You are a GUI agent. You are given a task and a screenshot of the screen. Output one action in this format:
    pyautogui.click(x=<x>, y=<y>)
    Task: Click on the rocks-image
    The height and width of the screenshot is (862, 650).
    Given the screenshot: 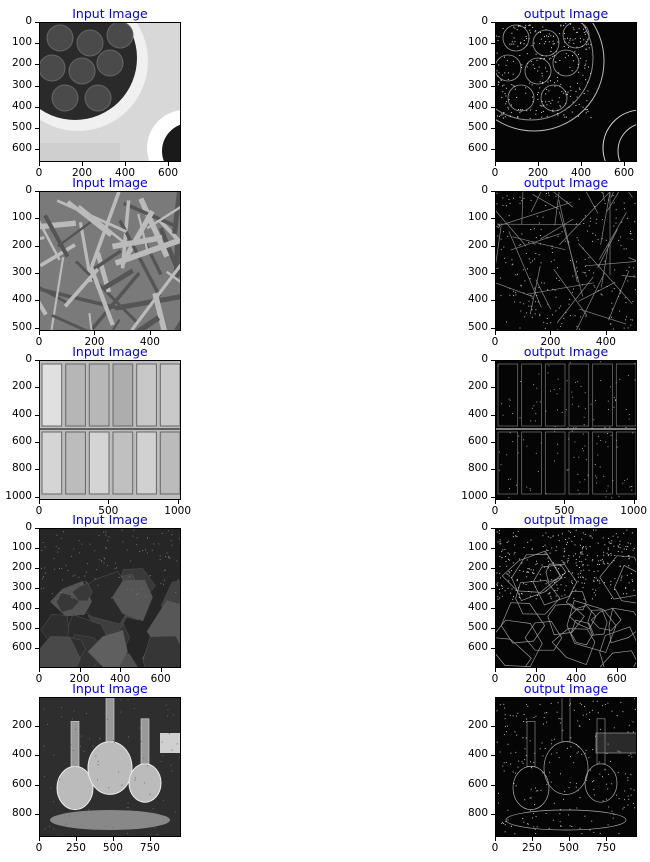 What is the action you would take?
    pyautogui.click(x=110, y=598)
    